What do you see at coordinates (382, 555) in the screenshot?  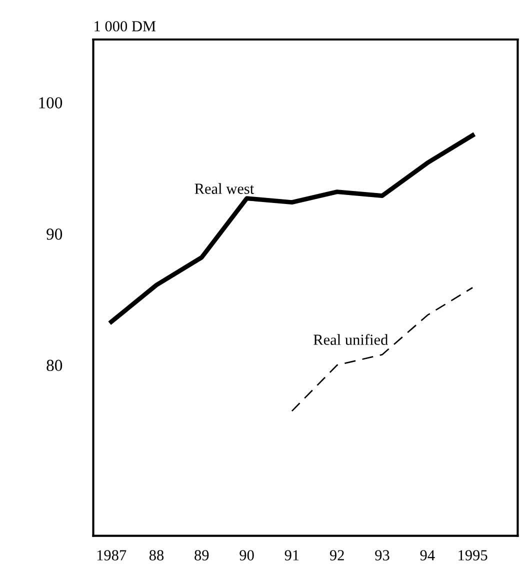 I see `x-tick-label: 93` at bounding box center [382, 555].